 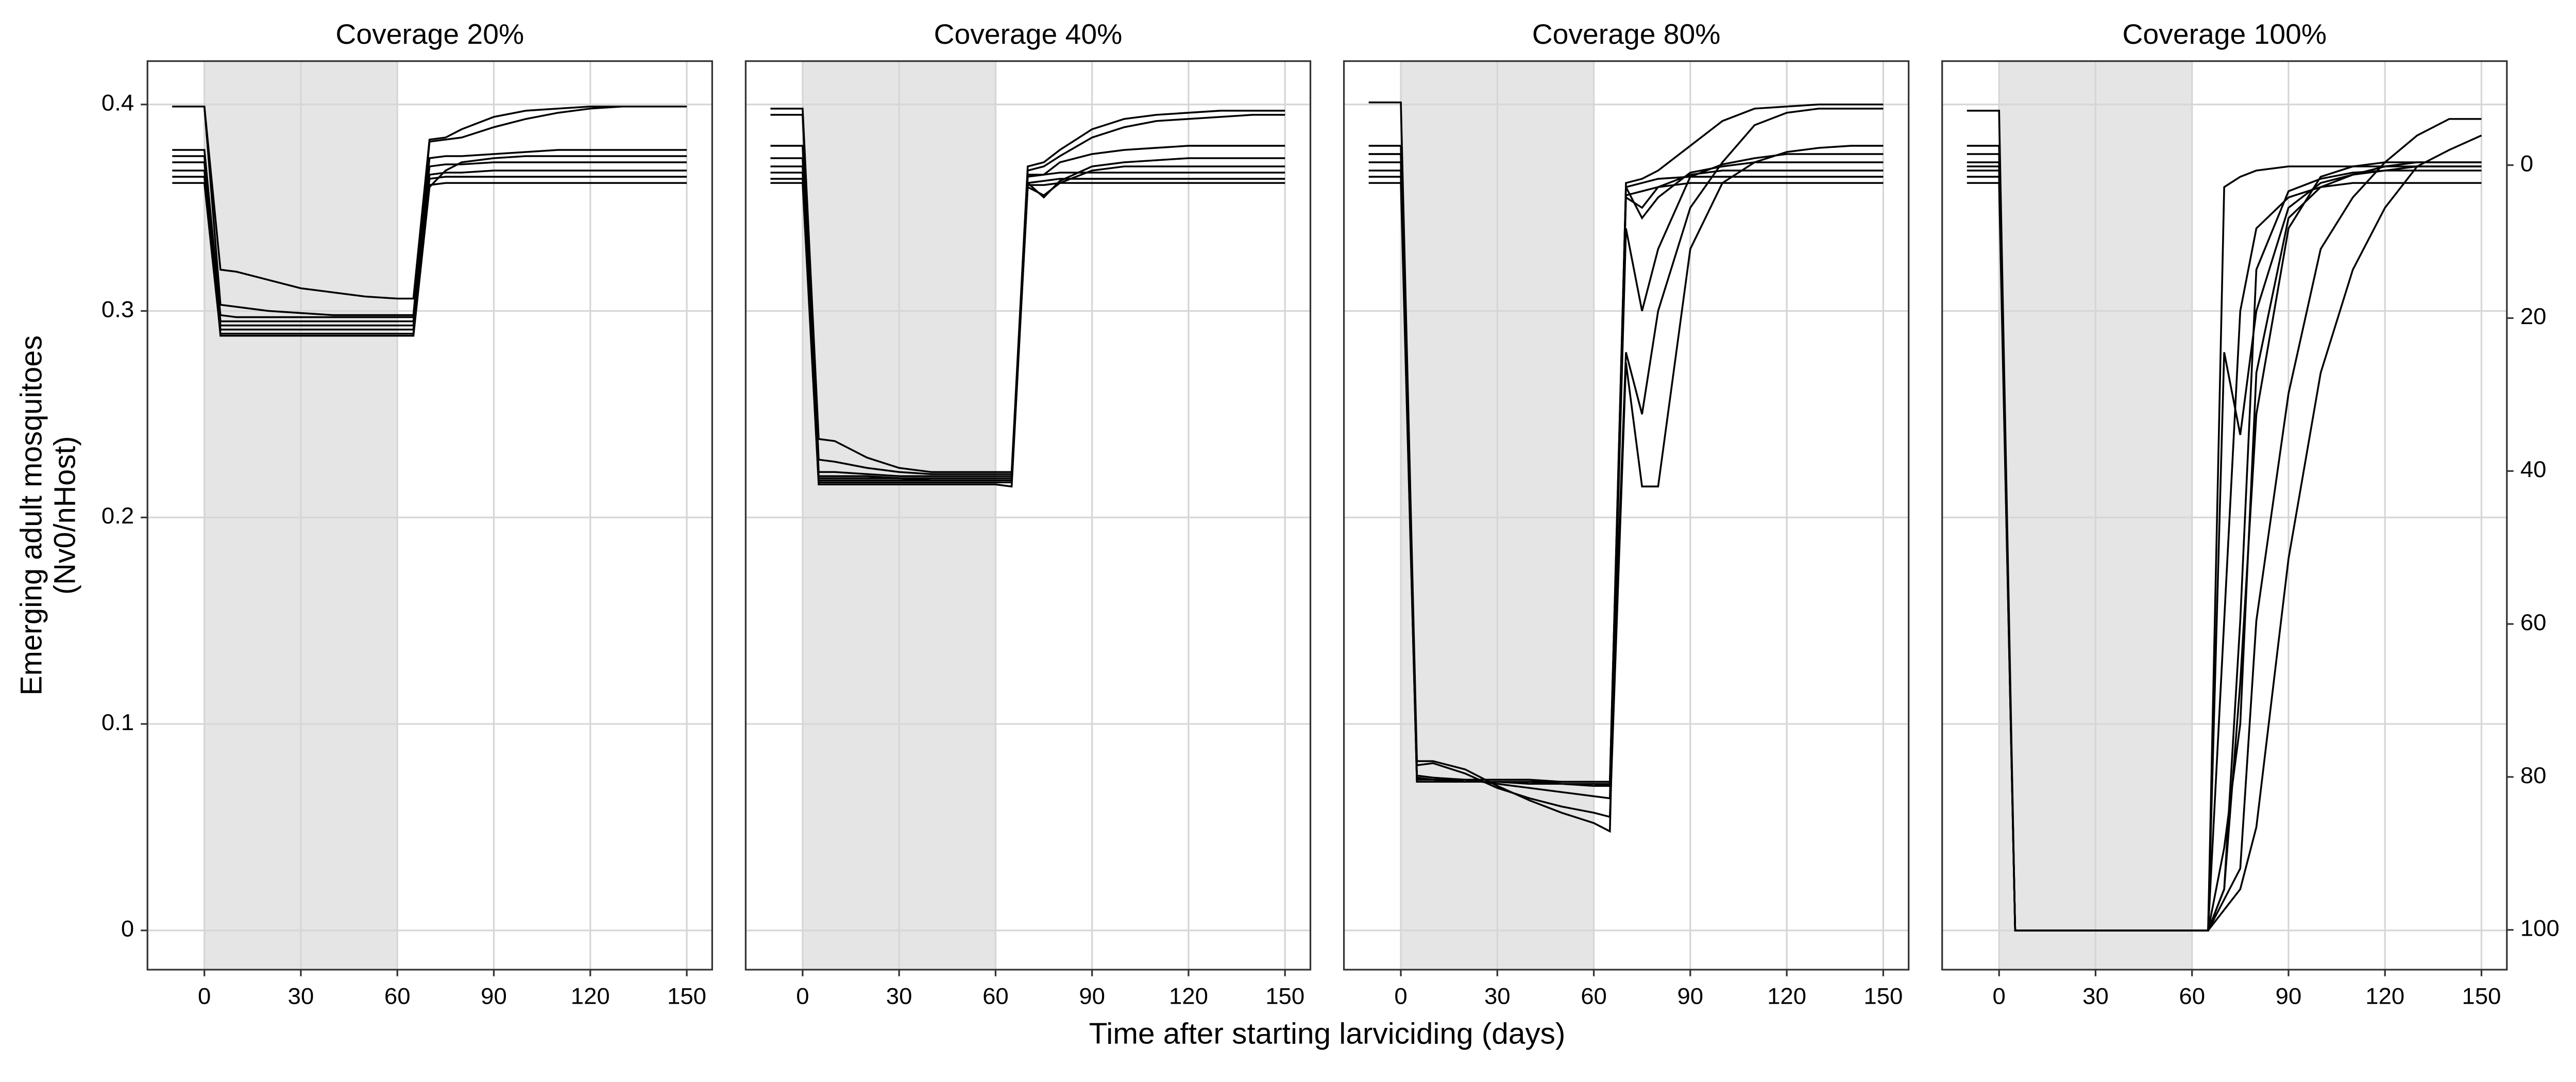 What do you see at coordinates (64, 515) in the screenshot?
I see `y-axis-title: (Nv0/nHost)` at bounding box center [64, 515].